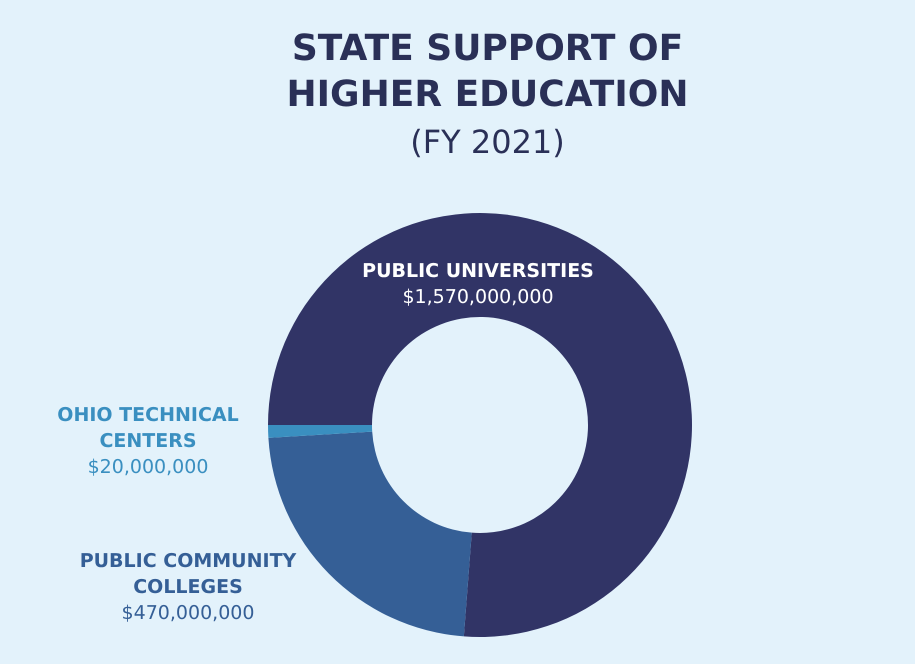 The height and width of the screenshot is (664, 915). Describe the element at coordinates (148, 467) in the screenshot. I see `data-label: $20,000,000` at that location.